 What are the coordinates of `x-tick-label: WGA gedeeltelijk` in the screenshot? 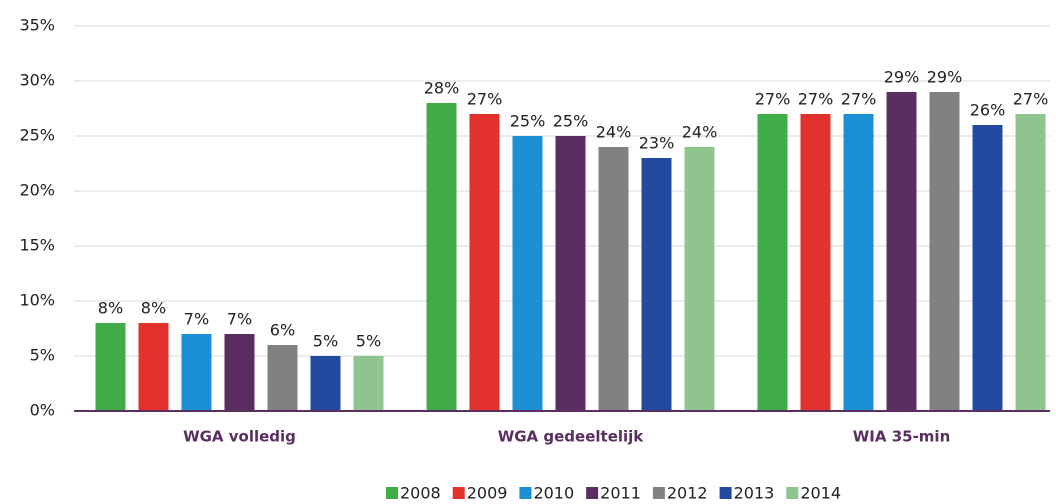 It's located at (571, 437).